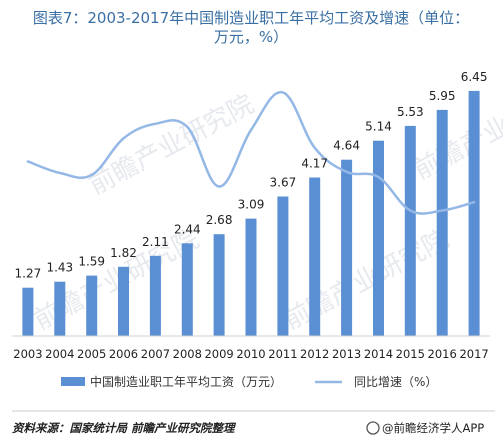 This screenshot has width=503, height=448. What do you see at coordinates (59, 354) in the screenshot?
I see `x-tick-2004: 2004` at bounding box center [59, 354].